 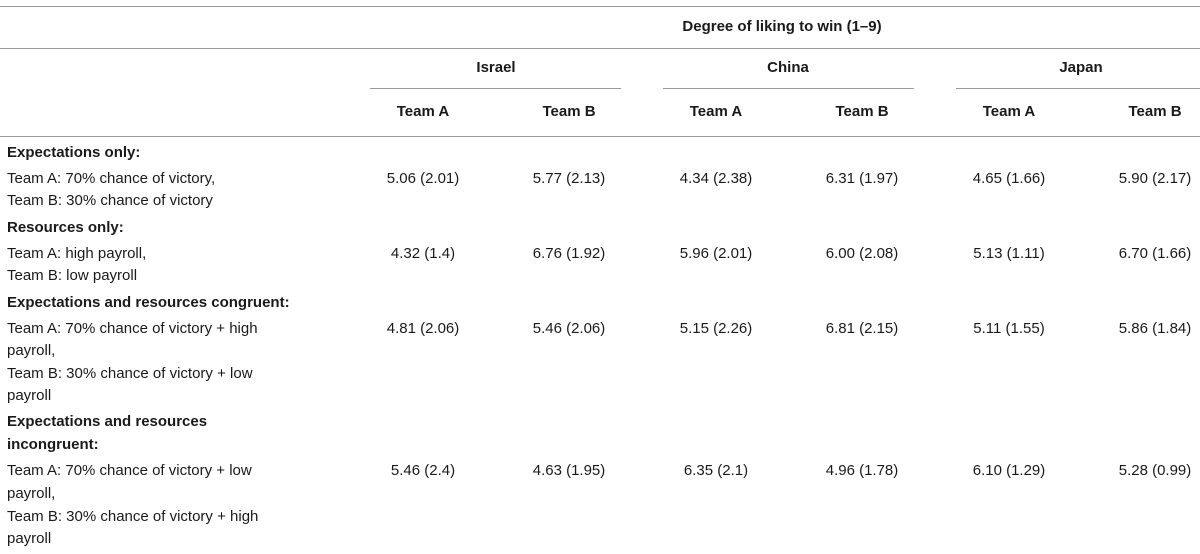 What do you see at coordinates (53, 444) in the screenshot?
I see `section-heading: incongruent:` at bounding box center [53, 444].